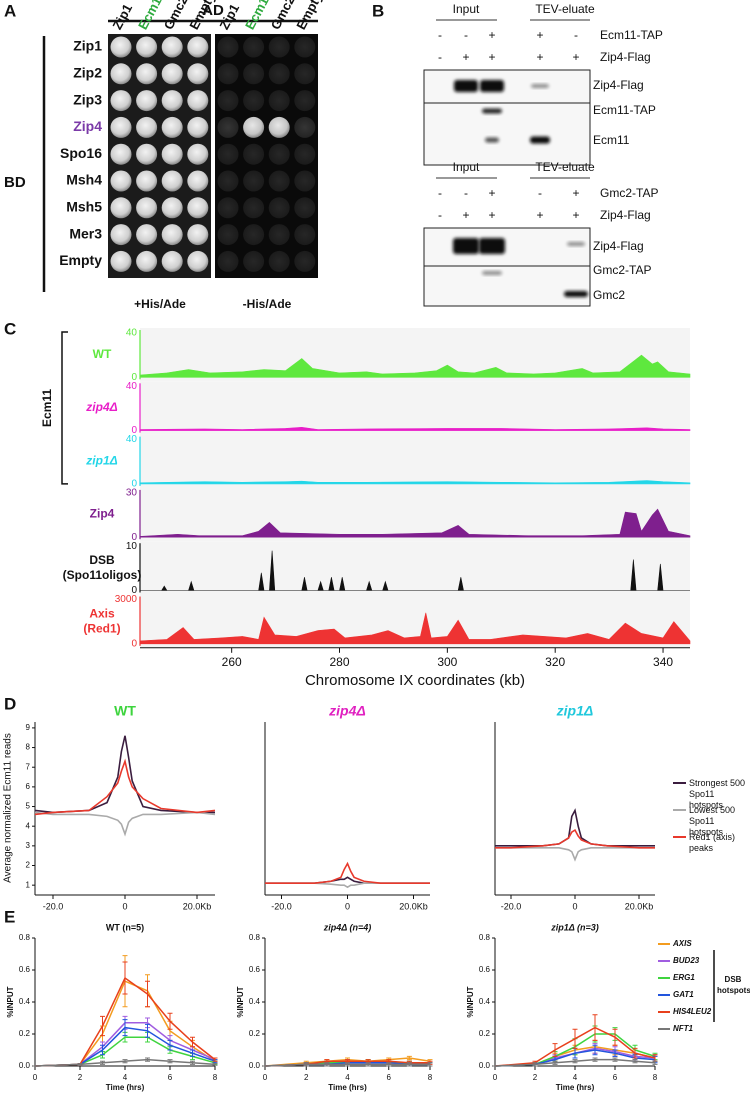 This screenshot has width=750, height=1096. Describe the element at coordinates (511, 906) in the screenshot. I see `x-tick-label: -20.0` at that location.